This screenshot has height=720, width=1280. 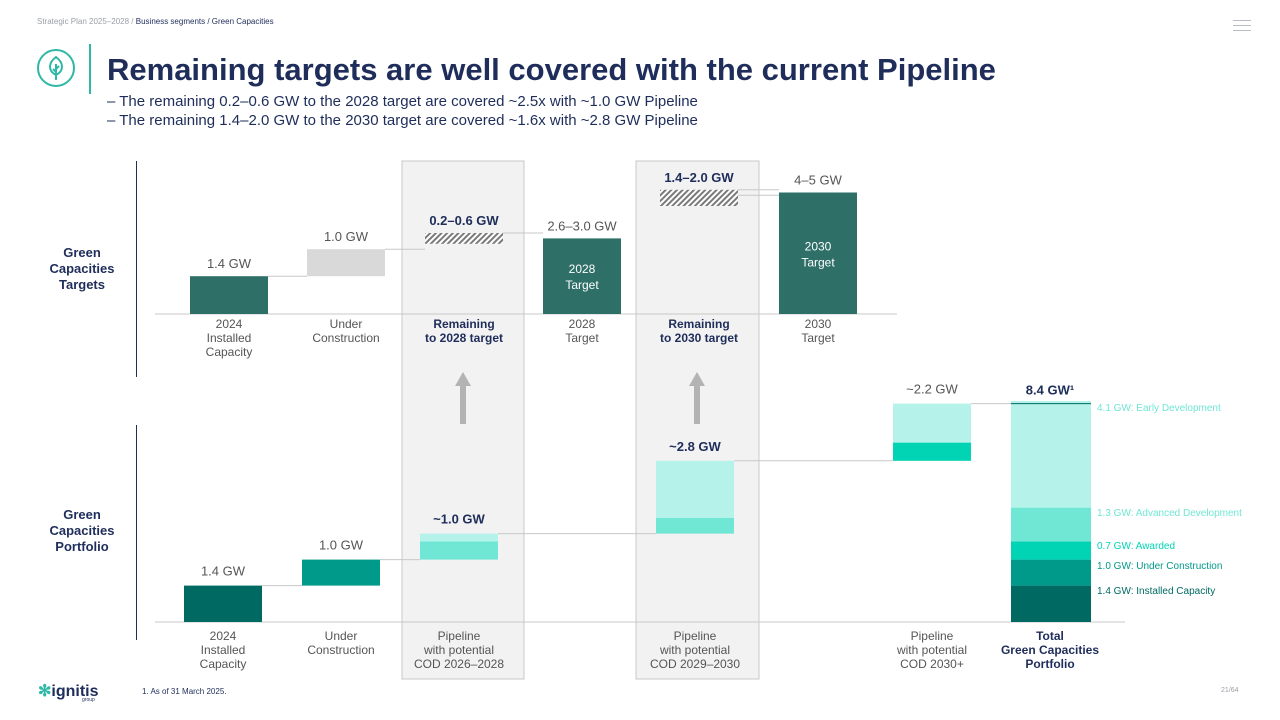 I want to click on targets-category-1: Under Construction, so click(x=345, y=331).